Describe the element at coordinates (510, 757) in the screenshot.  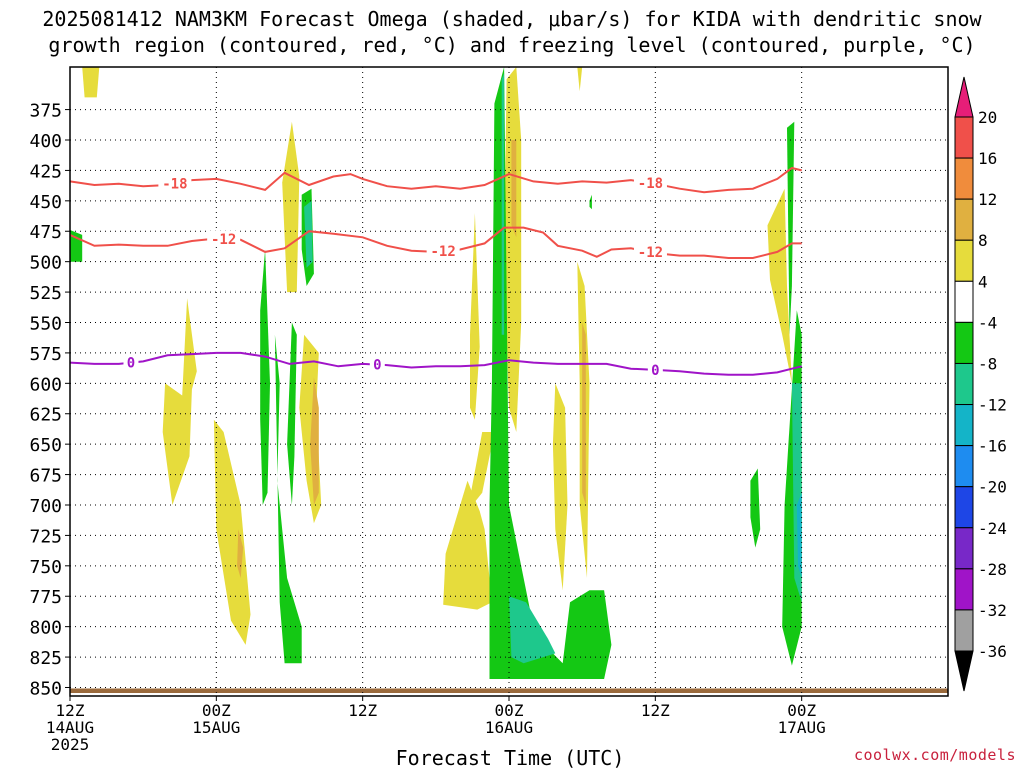
I see `x-axis-label: Forecast Time (UTC)` at that location.